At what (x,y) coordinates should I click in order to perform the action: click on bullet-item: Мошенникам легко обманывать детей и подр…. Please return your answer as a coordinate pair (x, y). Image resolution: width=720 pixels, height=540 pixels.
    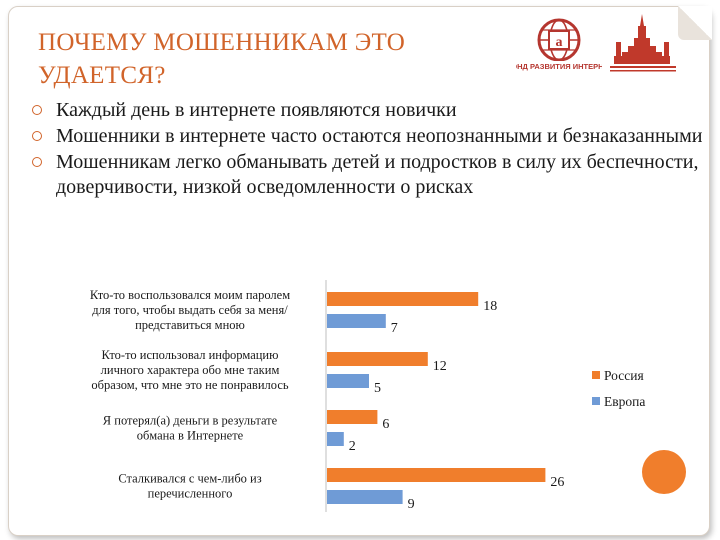
    Looking at the image, I should click on (369, 175).